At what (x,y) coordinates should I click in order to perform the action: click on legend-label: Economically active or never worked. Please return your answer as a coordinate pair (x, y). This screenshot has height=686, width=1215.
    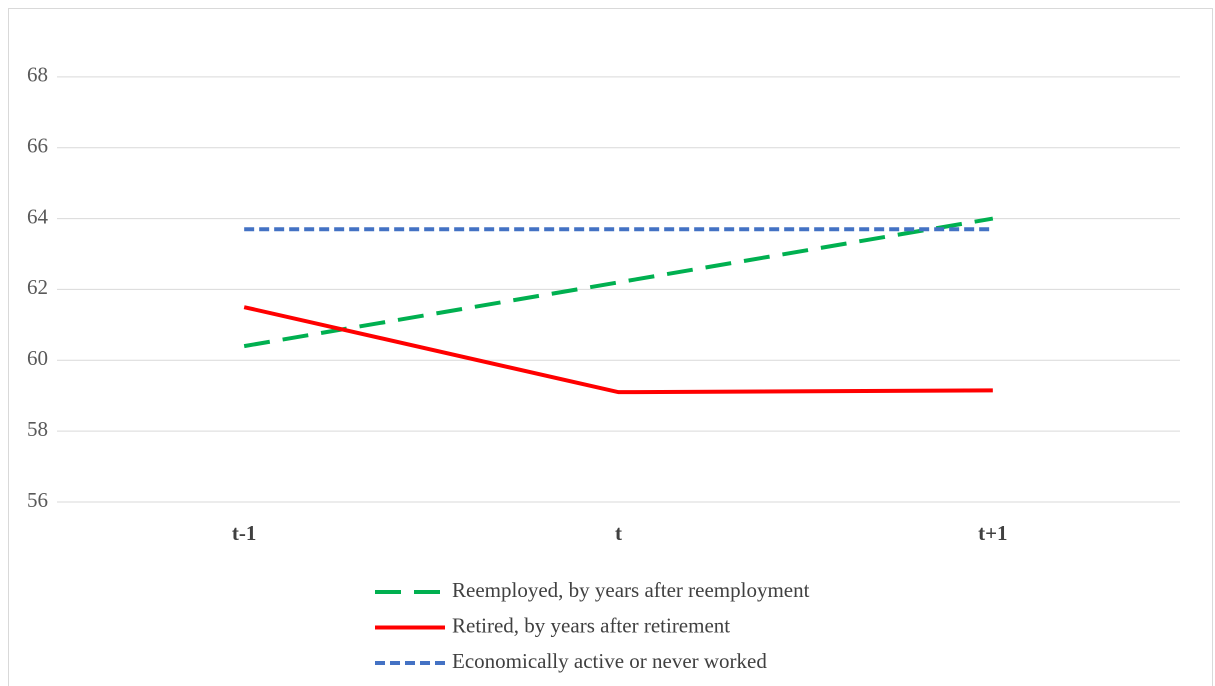
    Looking at the image, I should click on (609, 661).